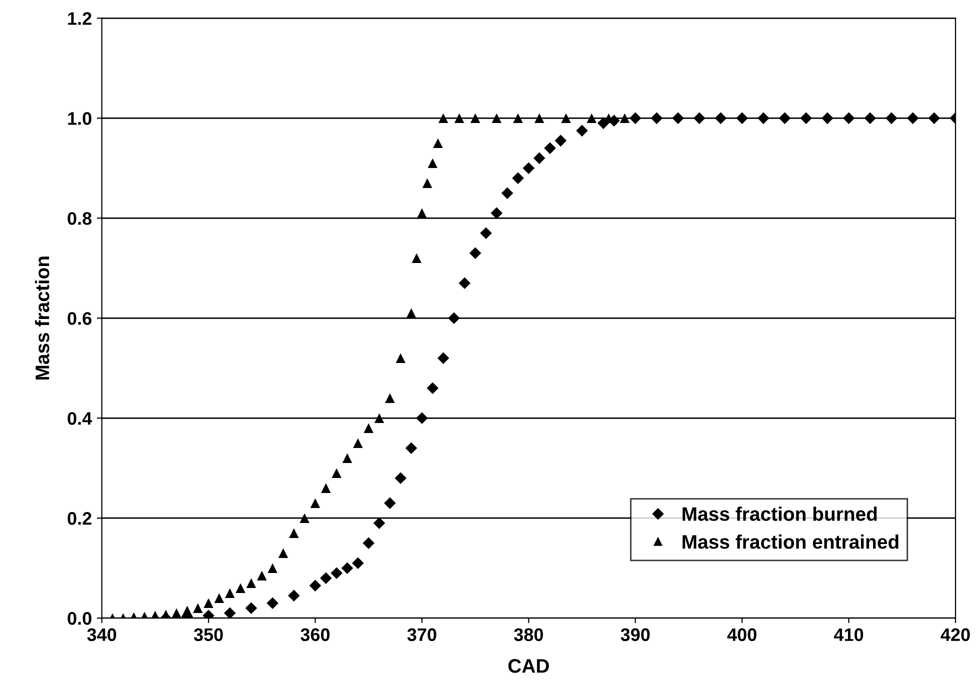  Describe the element at coordinates (528, 635) in the screenshot. I see `x-tick-label: 380` at that location.